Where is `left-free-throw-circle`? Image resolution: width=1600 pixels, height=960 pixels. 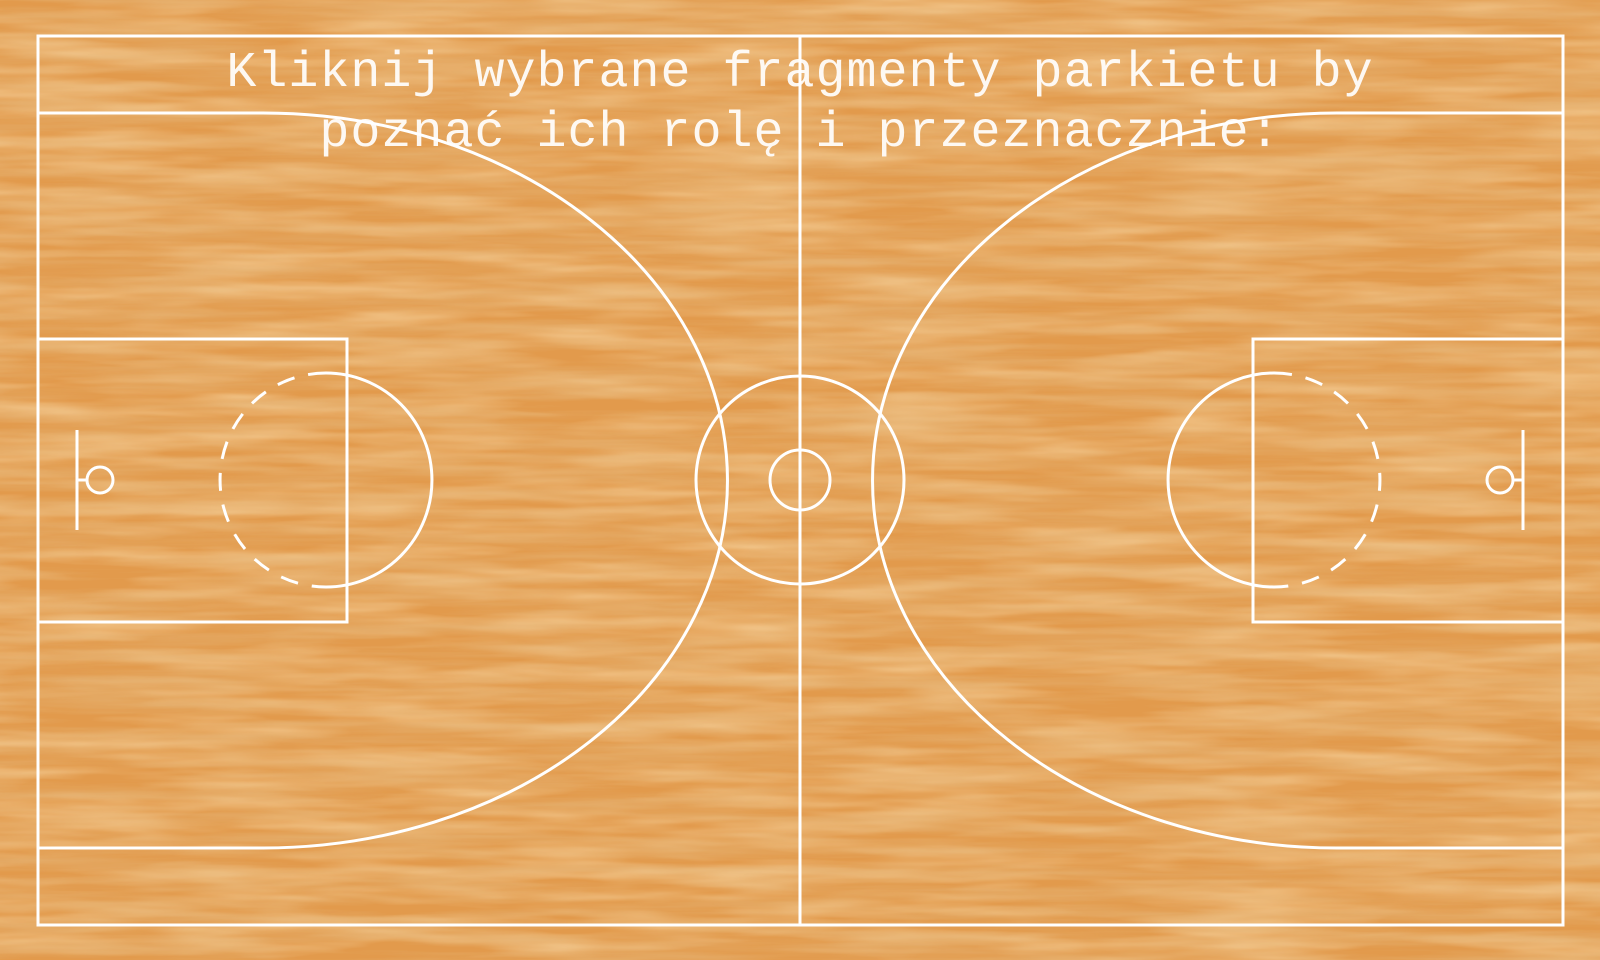
left-free-throw-circle is located at coordinates (326, 480).